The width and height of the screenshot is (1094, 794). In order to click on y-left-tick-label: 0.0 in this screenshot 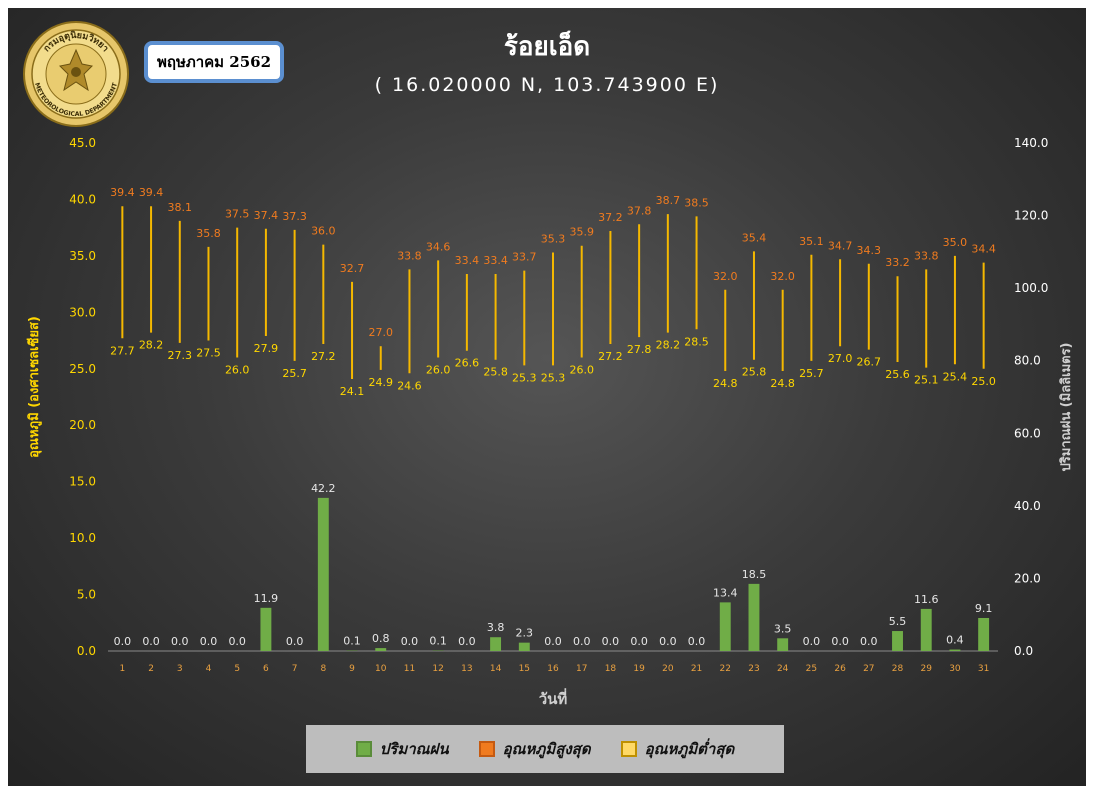, I will do `click(86, 651)`.